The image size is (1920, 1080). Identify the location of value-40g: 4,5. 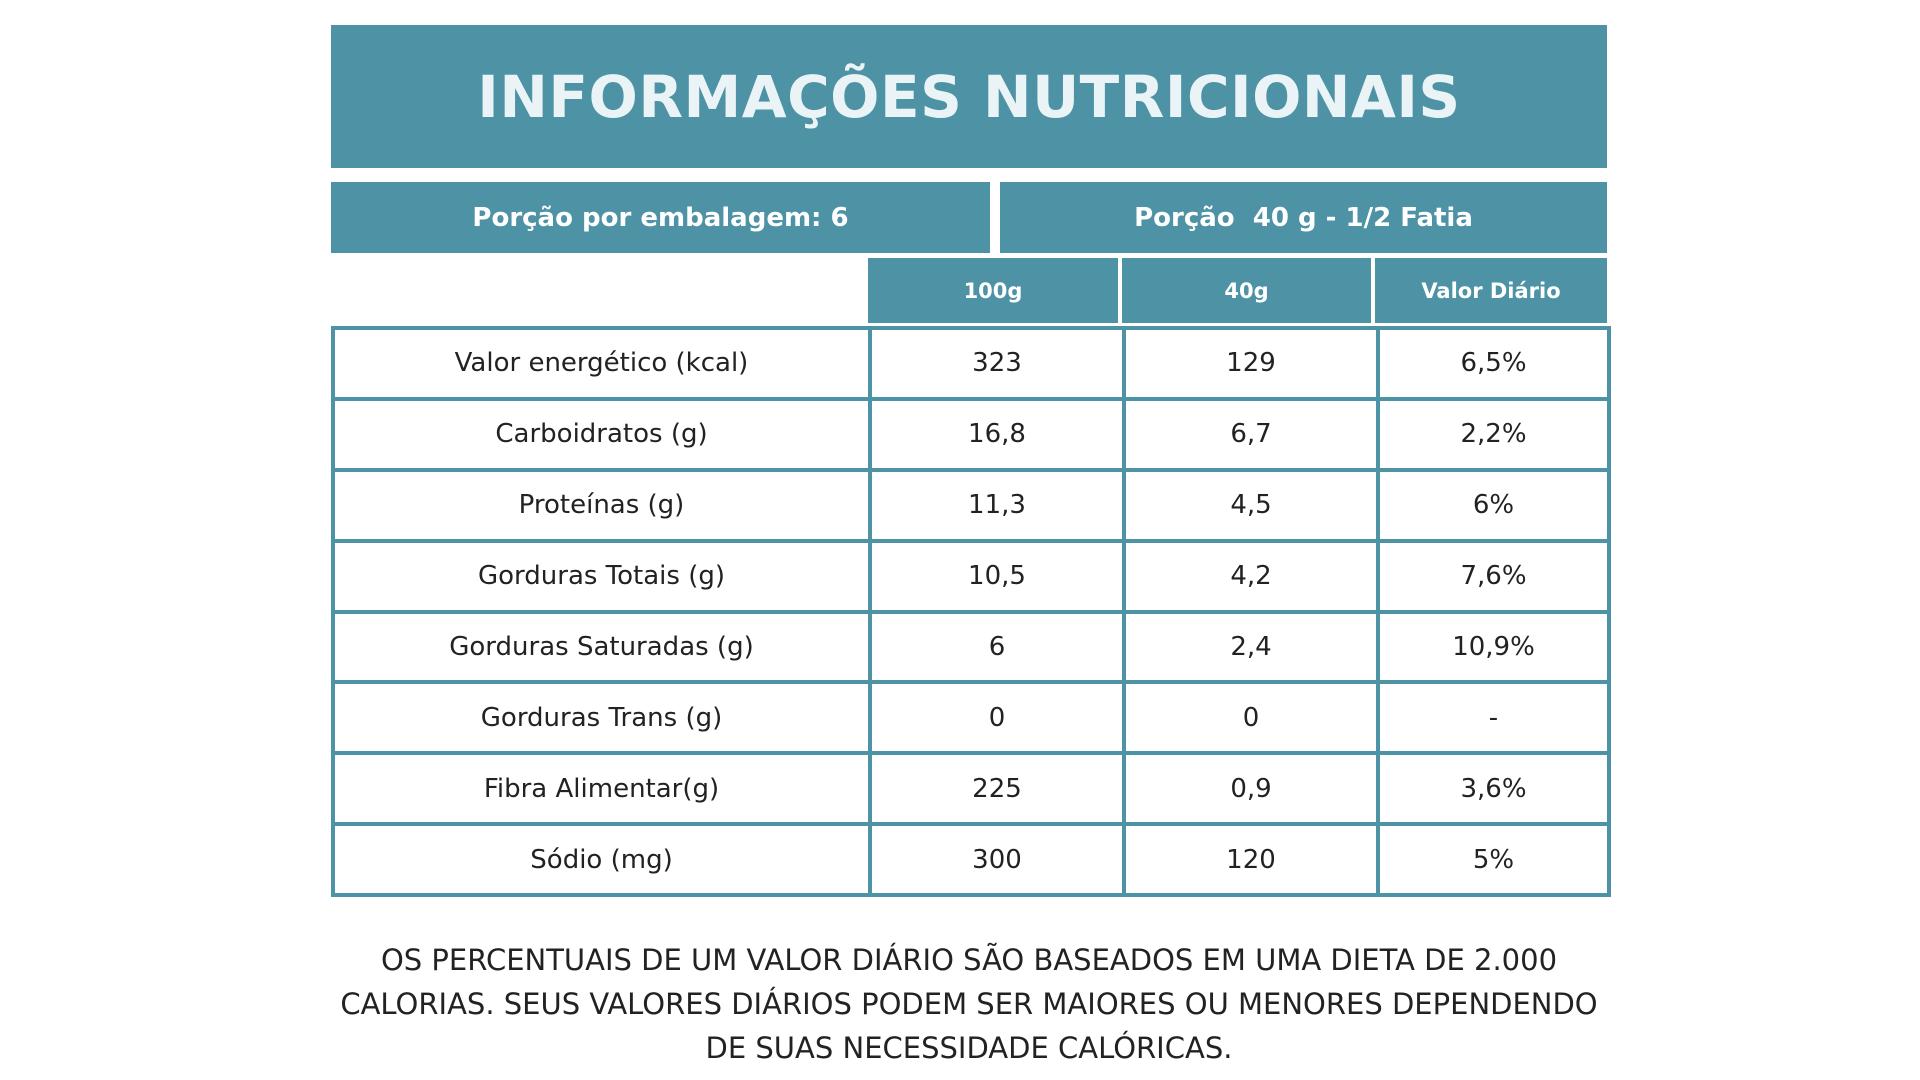
(1251, 505).